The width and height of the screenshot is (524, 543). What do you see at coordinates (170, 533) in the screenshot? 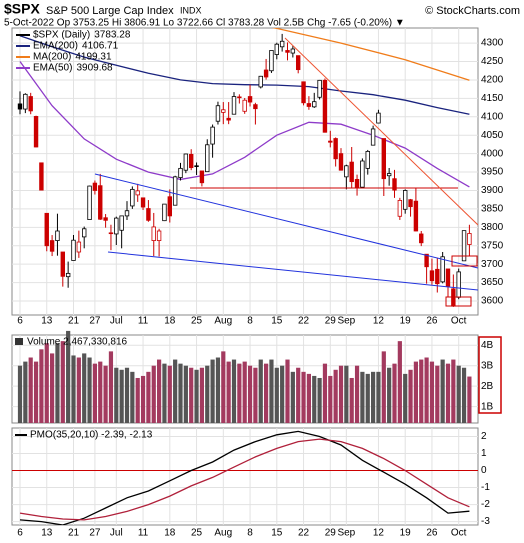
I see `x-tick-label: 18` at bounding box center [170, 533].